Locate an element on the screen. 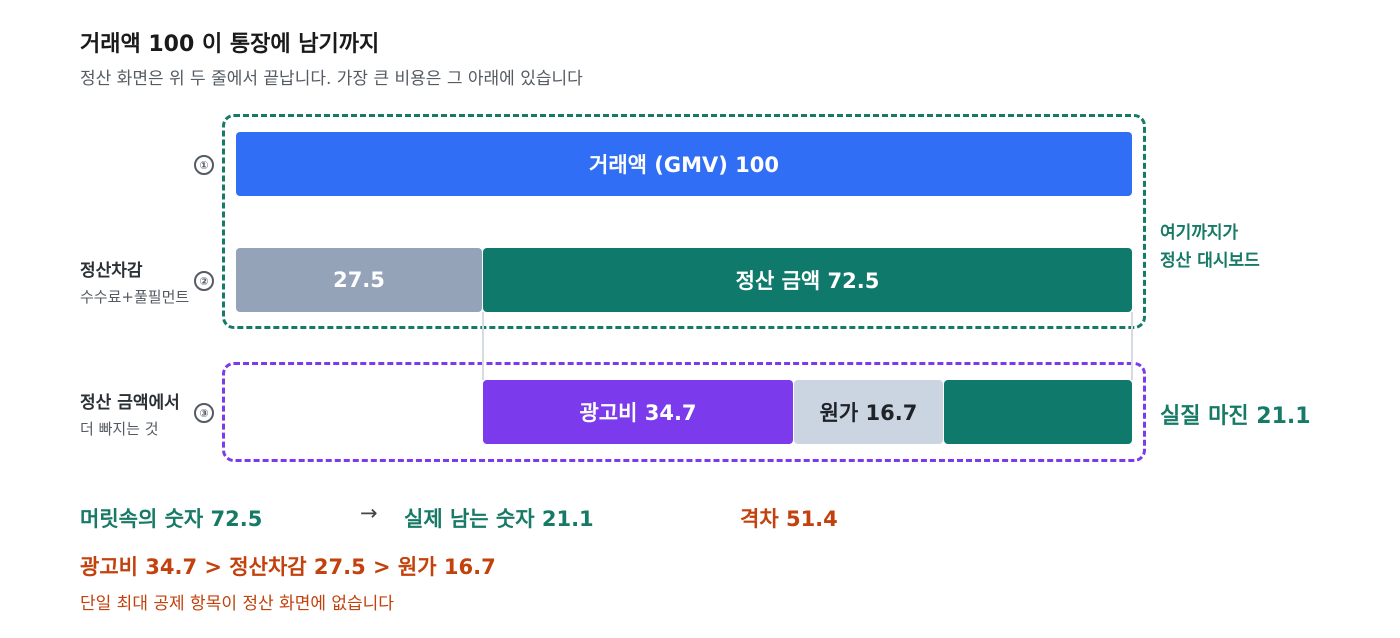 This screenshot has width=1400, height=638. guide-line-left is located at coordinates (483, 346).